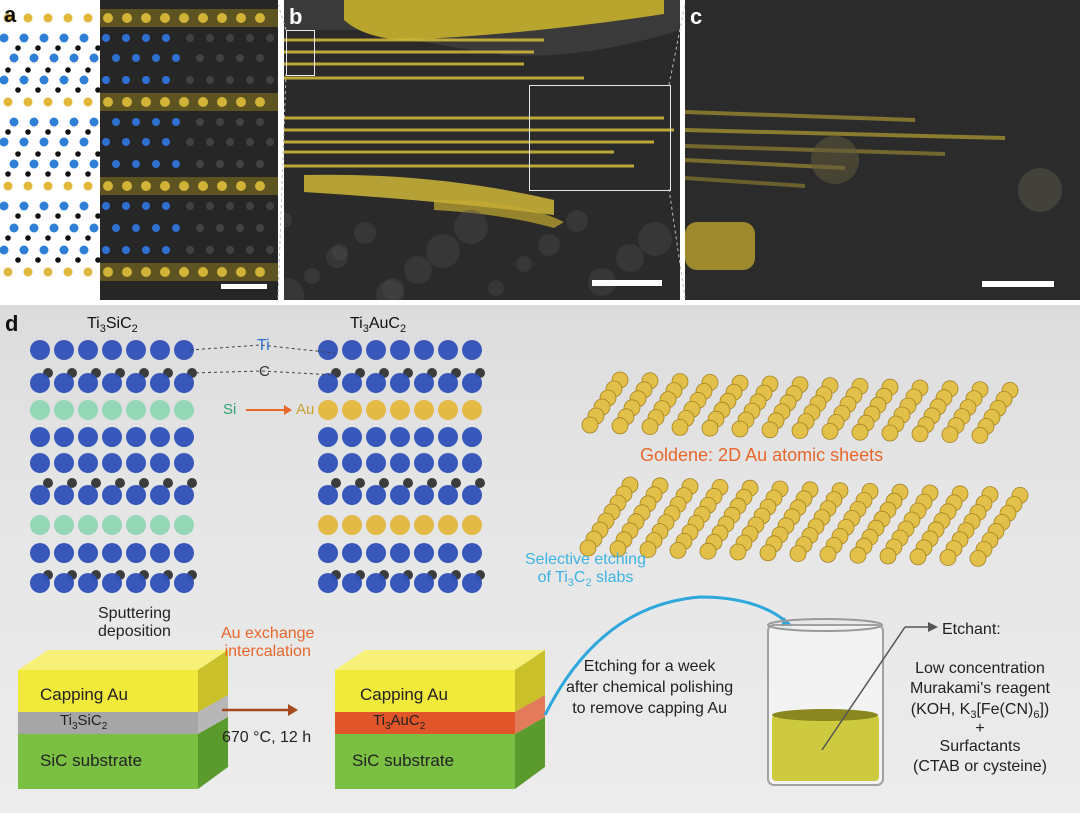 Image resolution: width=1080 pixels, height=813 pixels. Describe the element at coordinates (134, 623) in the screenshot. I see `sputtering-label: Sputtering deposition` at that location.